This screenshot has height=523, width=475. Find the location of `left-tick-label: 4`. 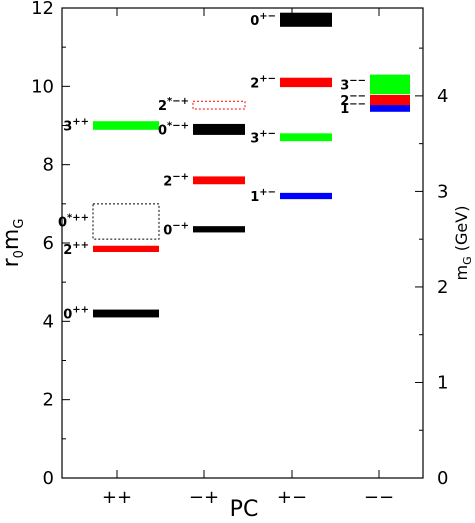

left-tick-label: 4 is located at coordinates (48, 321).